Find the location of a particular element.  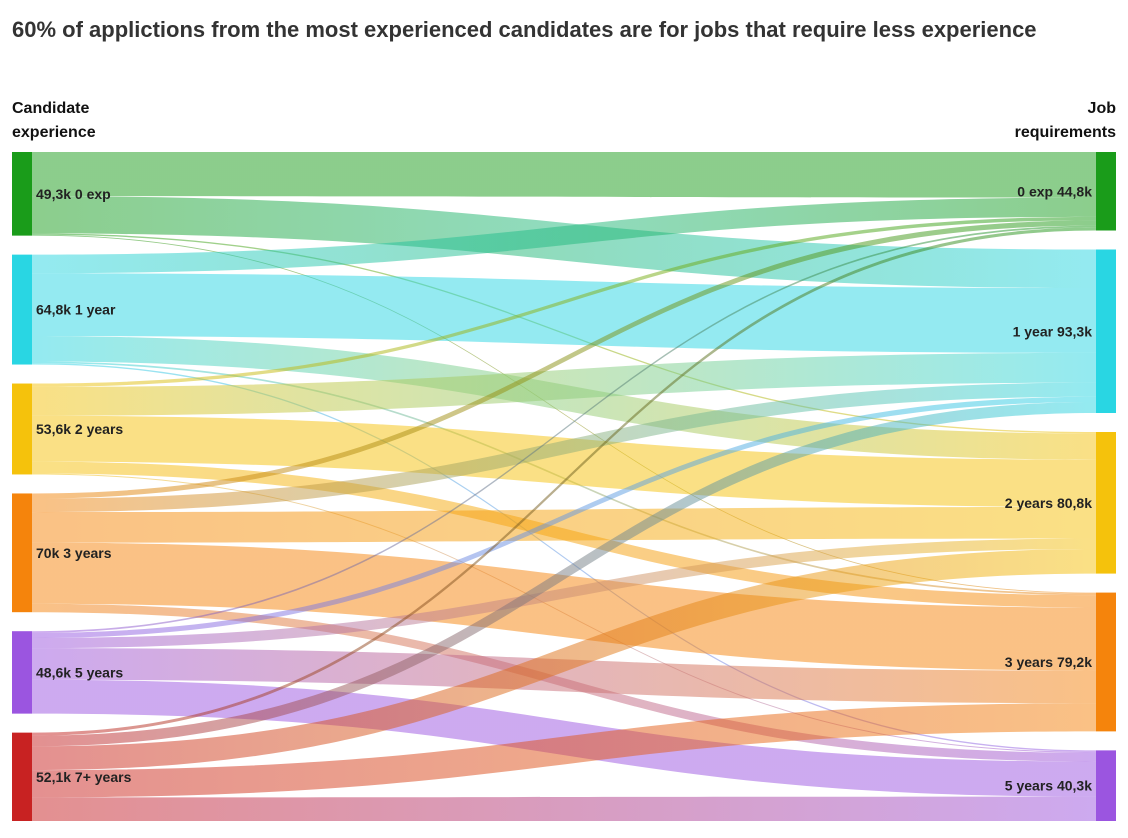

flow-s4-t3 is located at coordinates (564, 676).